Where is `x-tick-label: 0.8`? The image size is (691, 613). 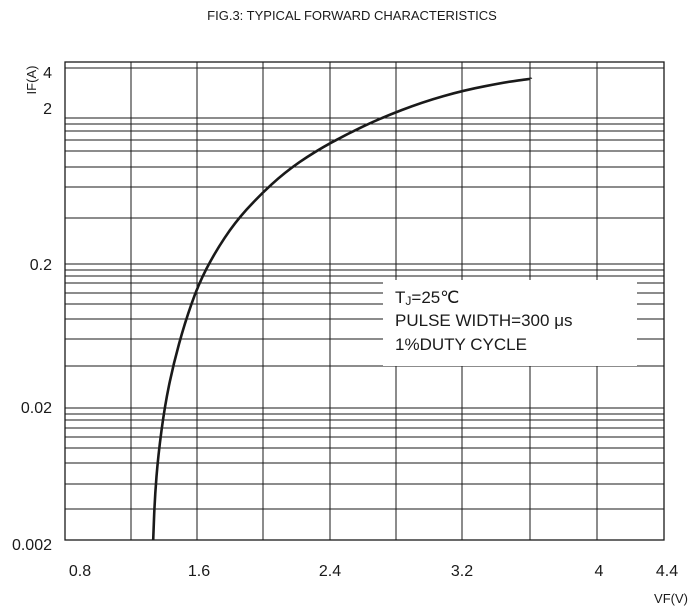
x-tick-label: 0.8 is located at coordinates (80, 571).